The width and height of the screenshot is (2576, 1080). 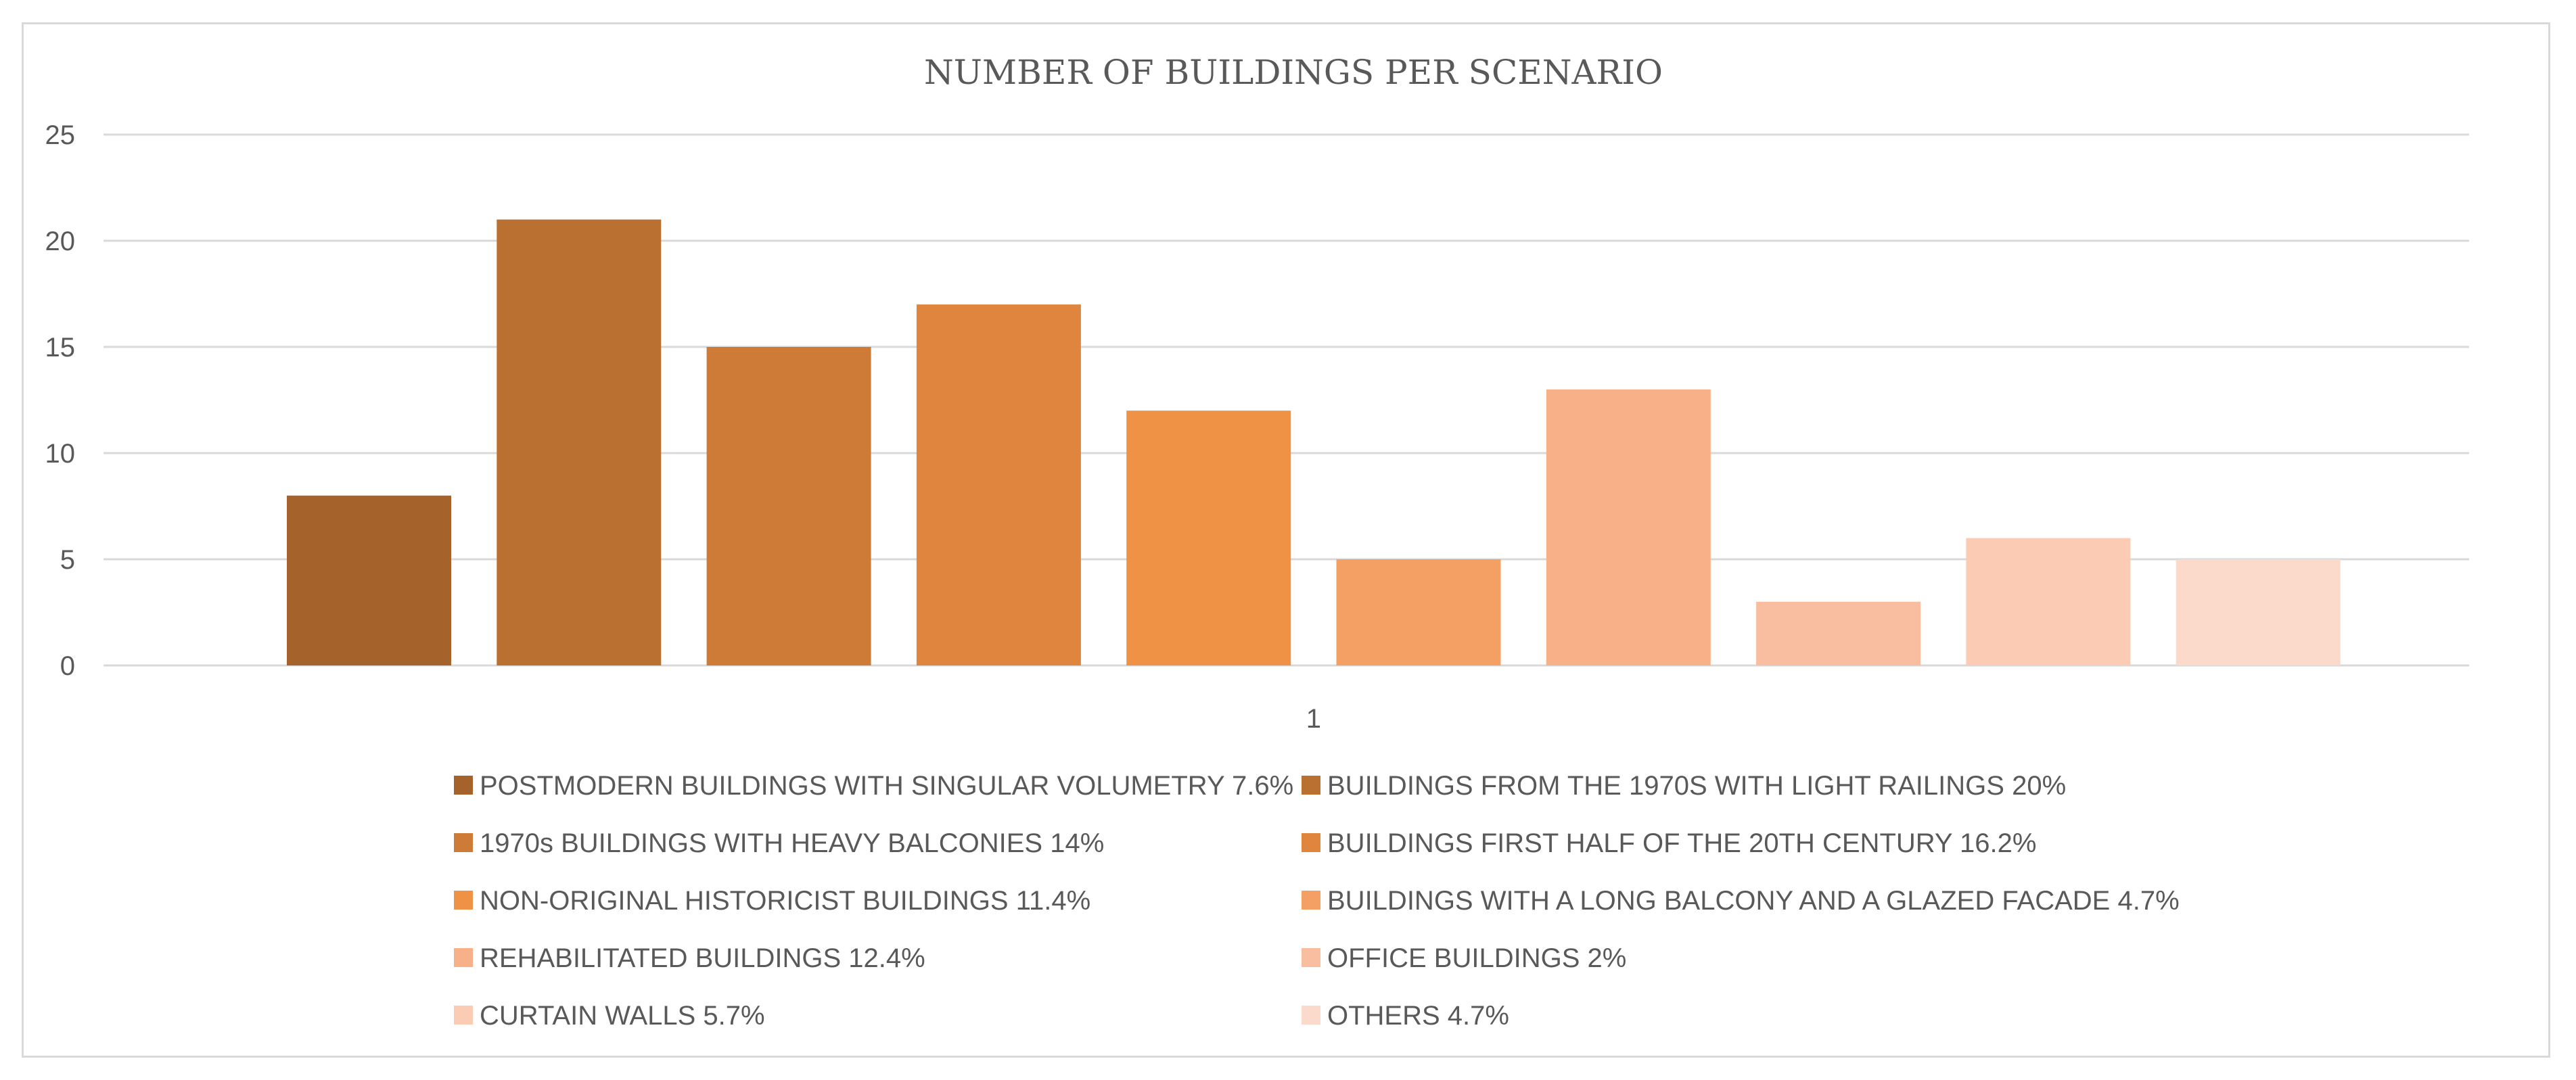 What do you see at coordinates (67, 666) in the screenshot?
I see `y-tick-label: 0` at bounding box center [67, 666].